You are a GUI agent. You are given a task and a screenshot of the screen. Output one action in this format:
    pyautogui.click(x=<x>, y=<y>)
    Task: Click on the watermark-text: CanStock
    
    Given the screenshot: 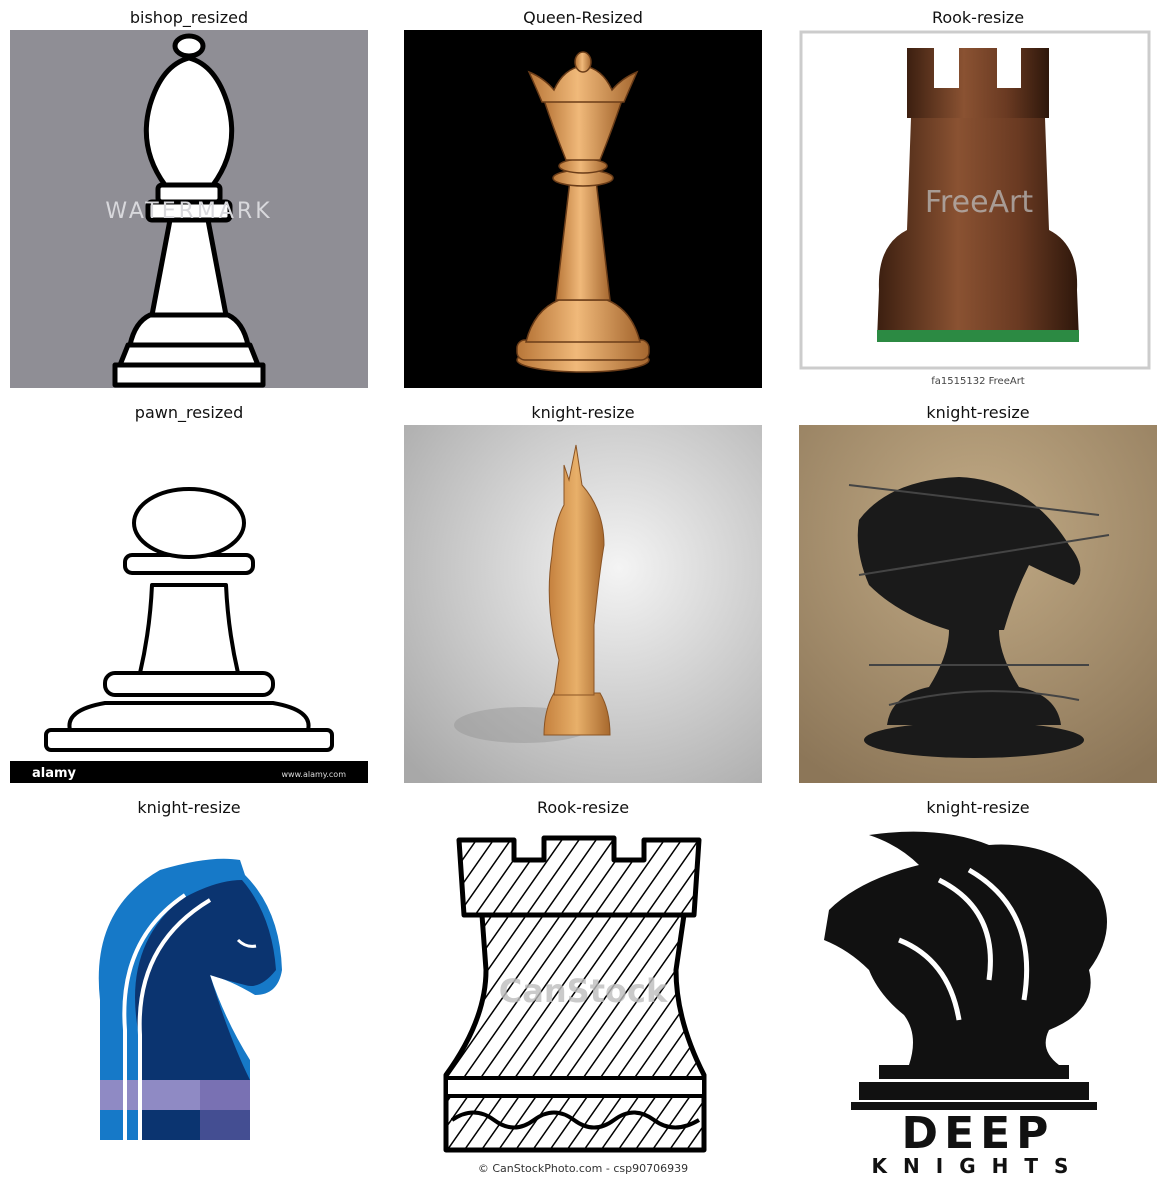 What is the action you would take?
    pyautogui.click(x=583, y=991)
    